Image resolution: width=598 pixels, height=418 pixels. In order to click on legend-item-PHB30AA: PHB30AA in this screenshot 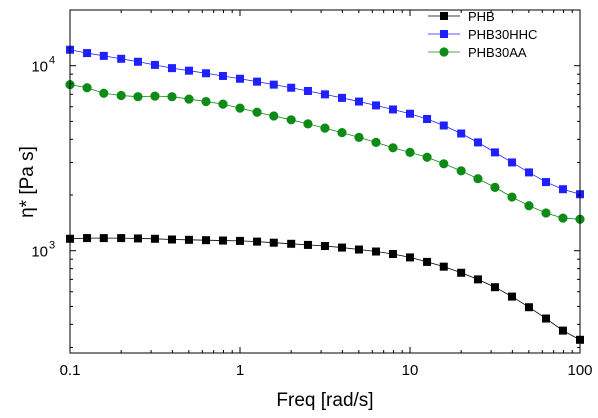, I will do `click(477, 52)`.